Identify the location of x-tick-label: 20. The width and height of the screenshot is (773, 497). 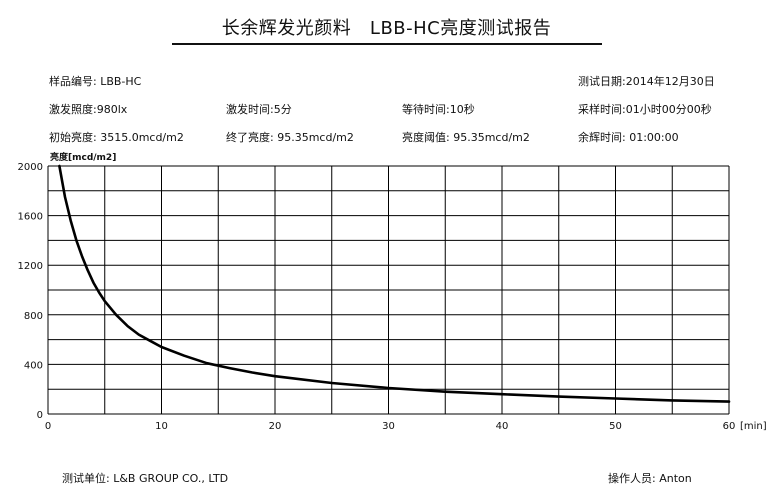
(275, 426).